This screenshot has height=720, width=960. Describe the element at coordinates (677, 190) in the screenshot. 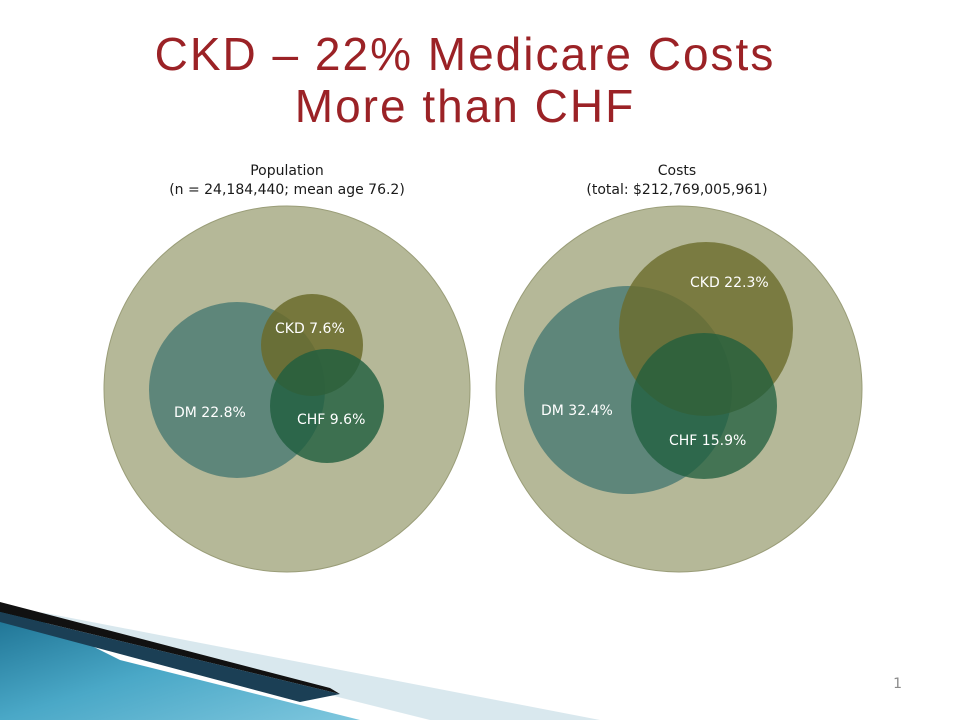

I see `costs-subheading: (total: $212,769,005,961)` at that location.